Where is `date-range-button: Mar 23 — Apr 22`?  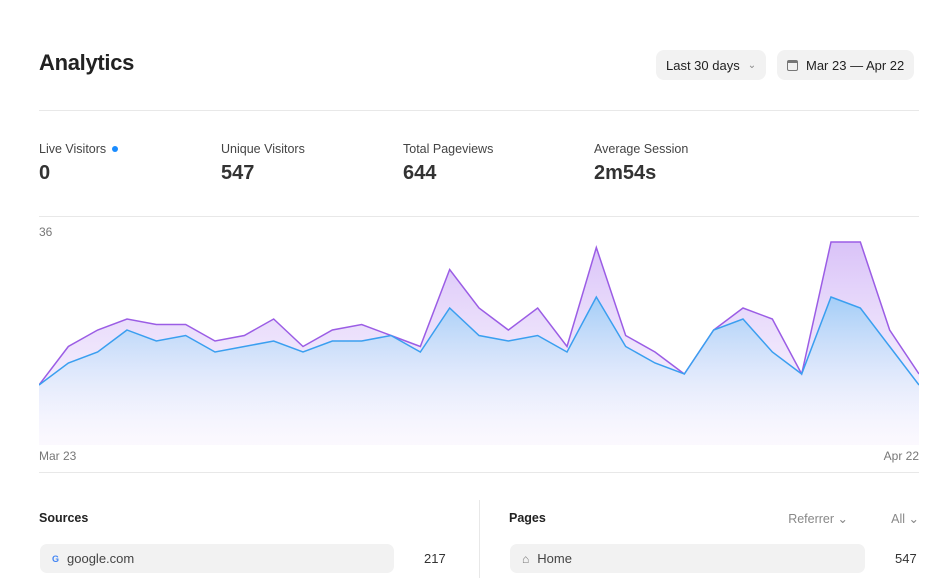 date-range-button: Mar 23 — Apr 22 is located at coordinates (846, 65).